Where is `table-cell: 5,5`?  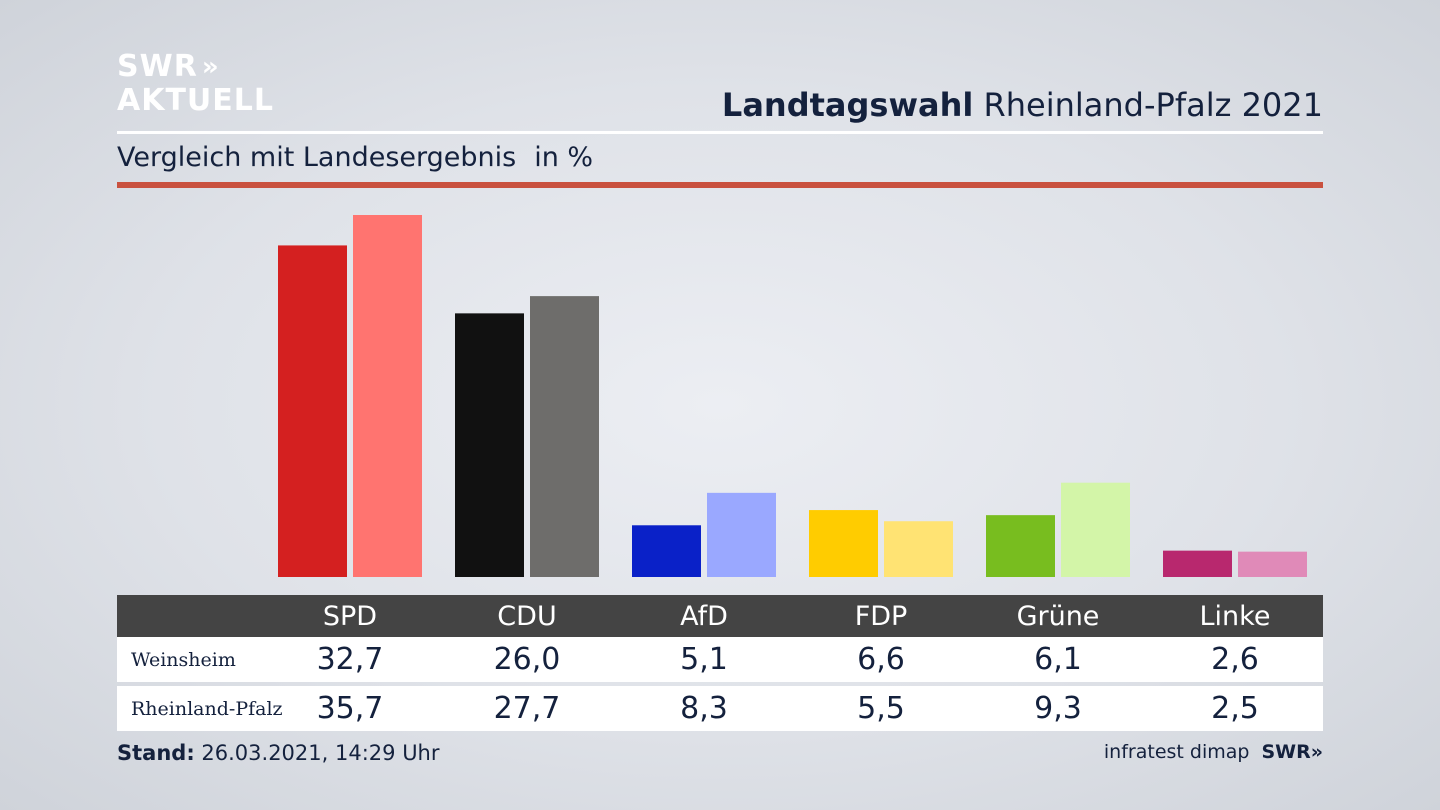
table-cell: 5,5 is located at coordinates (881, 708).